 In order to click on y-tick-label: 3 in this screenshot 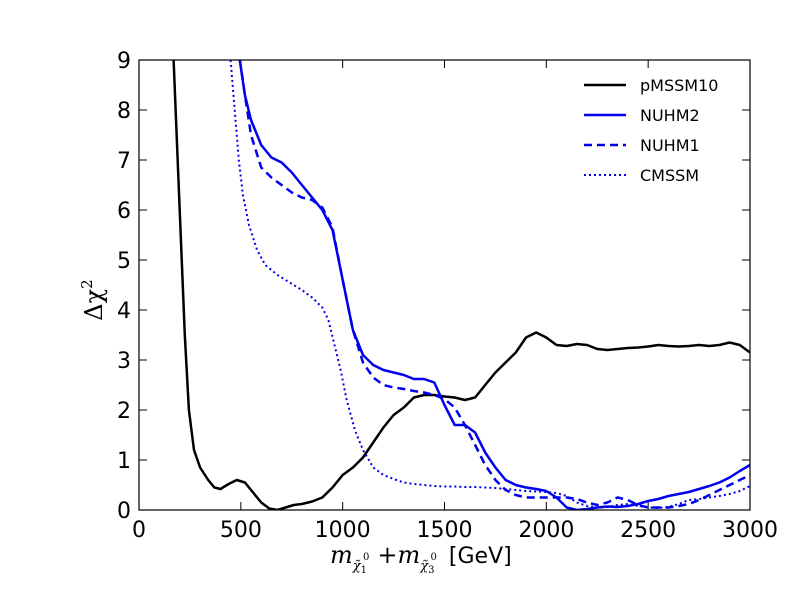, I will do `click(124, 361)`.